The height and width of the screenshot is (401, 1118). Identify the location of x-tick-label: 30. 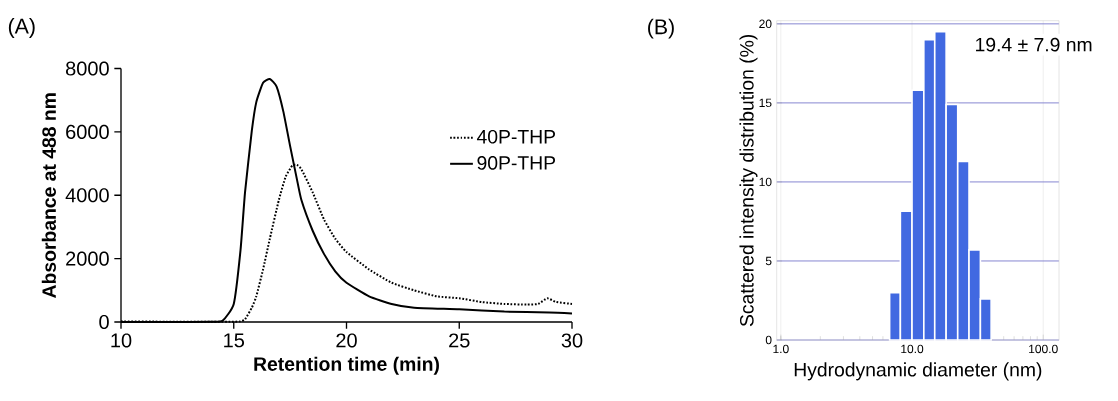
(572, 340).